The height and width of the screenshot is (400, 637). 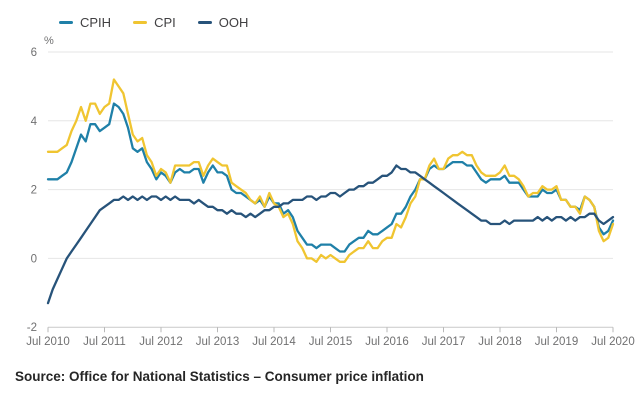 I want to click on x-tick-label: Jul 2016, so click(x=386, y=342).